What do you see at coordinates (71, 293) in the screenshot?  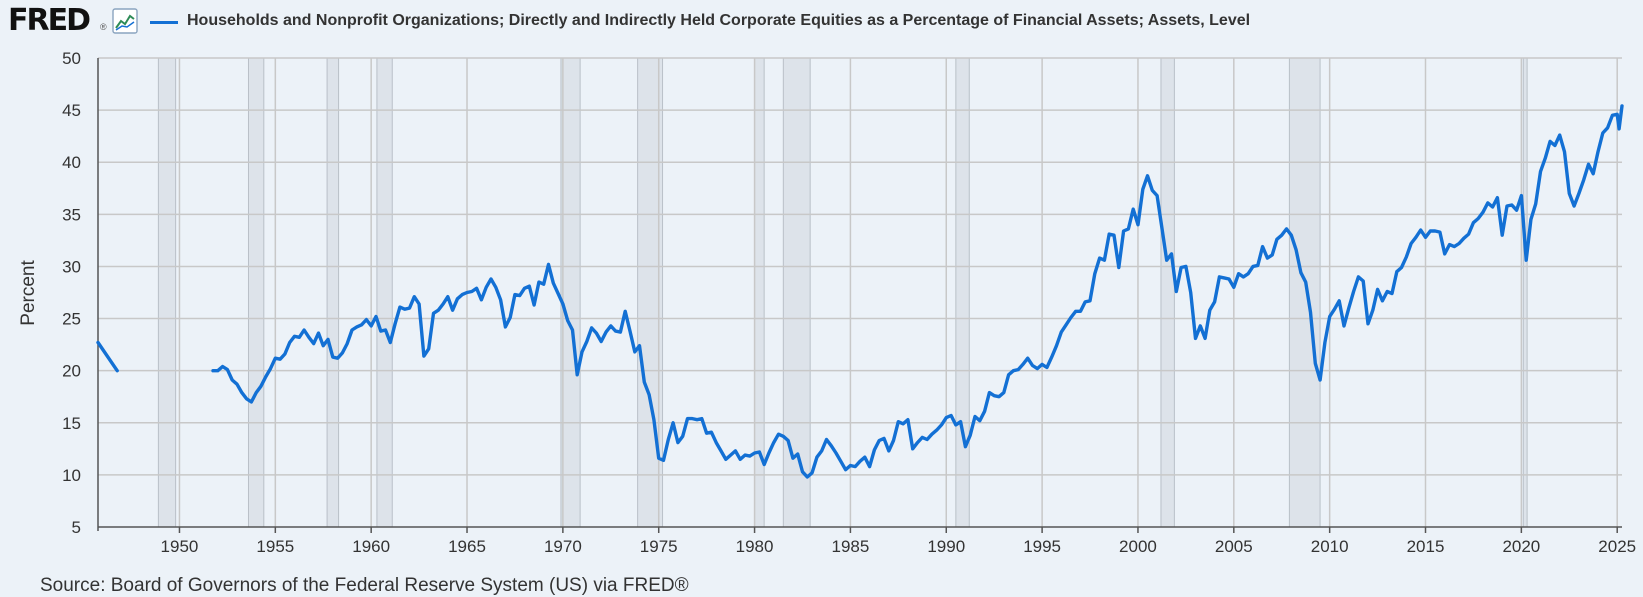 I see `y-tick-labels: 5 10 15 20 25 30 35 40 45 50` at bounding box center [71, 293].